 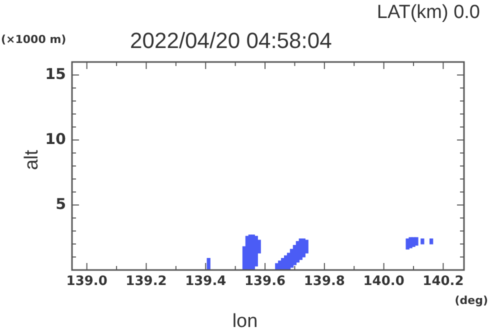 I want to click on x-tick-label: 139.4, so click(x=205, y=282).